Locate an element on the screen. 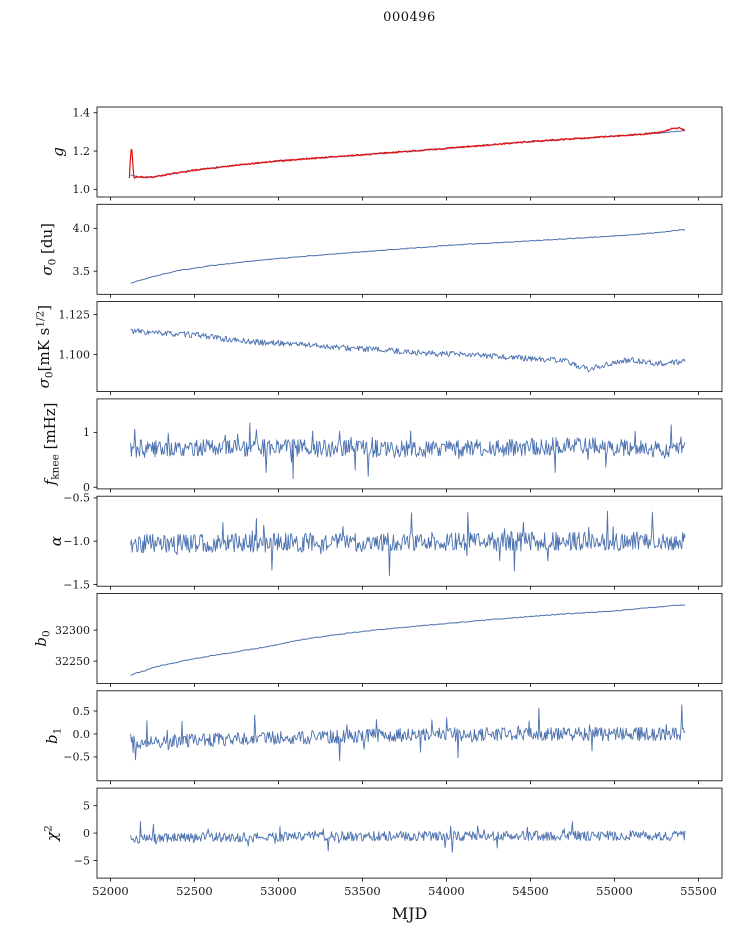 The height and width of the screenshot is (944, 729). x-tick-label: 53500 is located at coordinates (362, 891).